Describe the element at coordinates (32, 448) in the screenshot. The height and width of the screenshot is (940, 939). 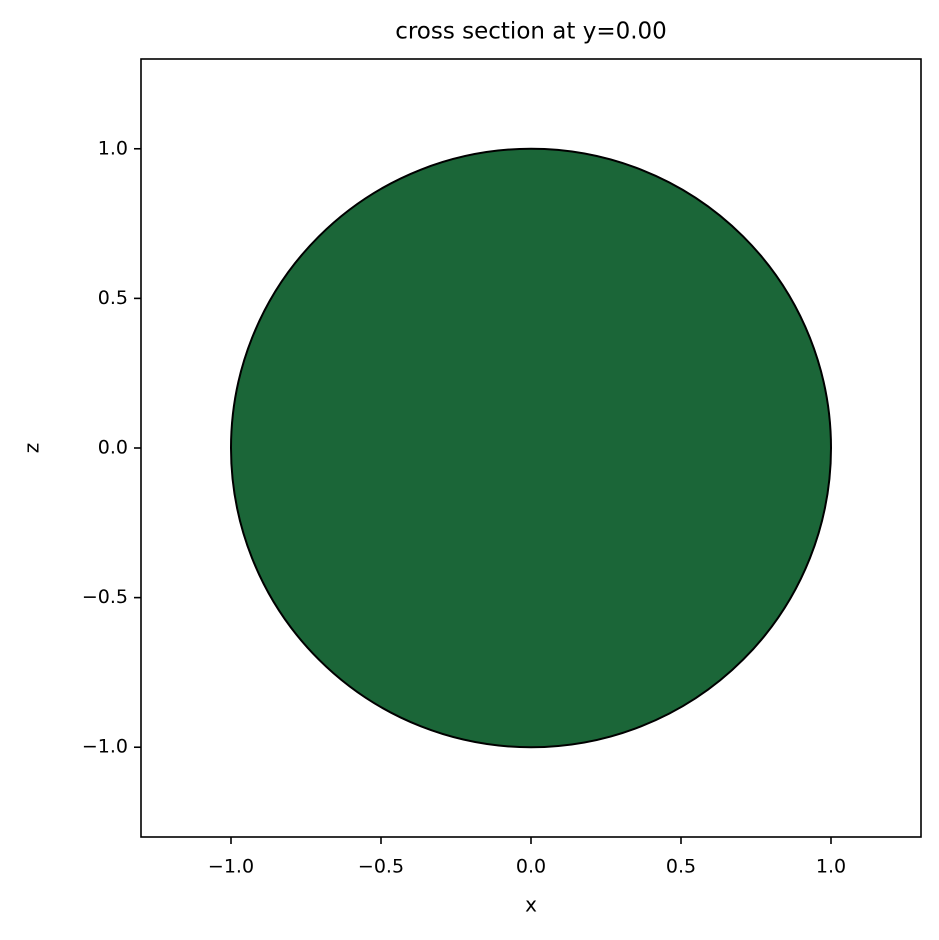
I see `y-axis-label: z` at that location.